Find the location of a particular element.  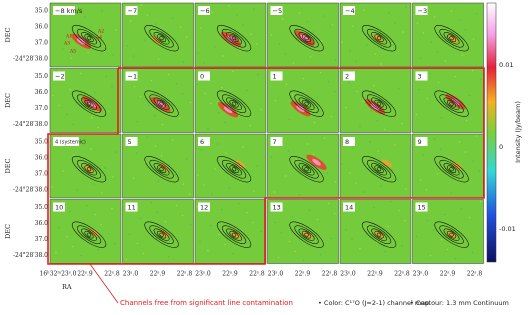

channel-label: −7 is located at coordinates (133, 11).